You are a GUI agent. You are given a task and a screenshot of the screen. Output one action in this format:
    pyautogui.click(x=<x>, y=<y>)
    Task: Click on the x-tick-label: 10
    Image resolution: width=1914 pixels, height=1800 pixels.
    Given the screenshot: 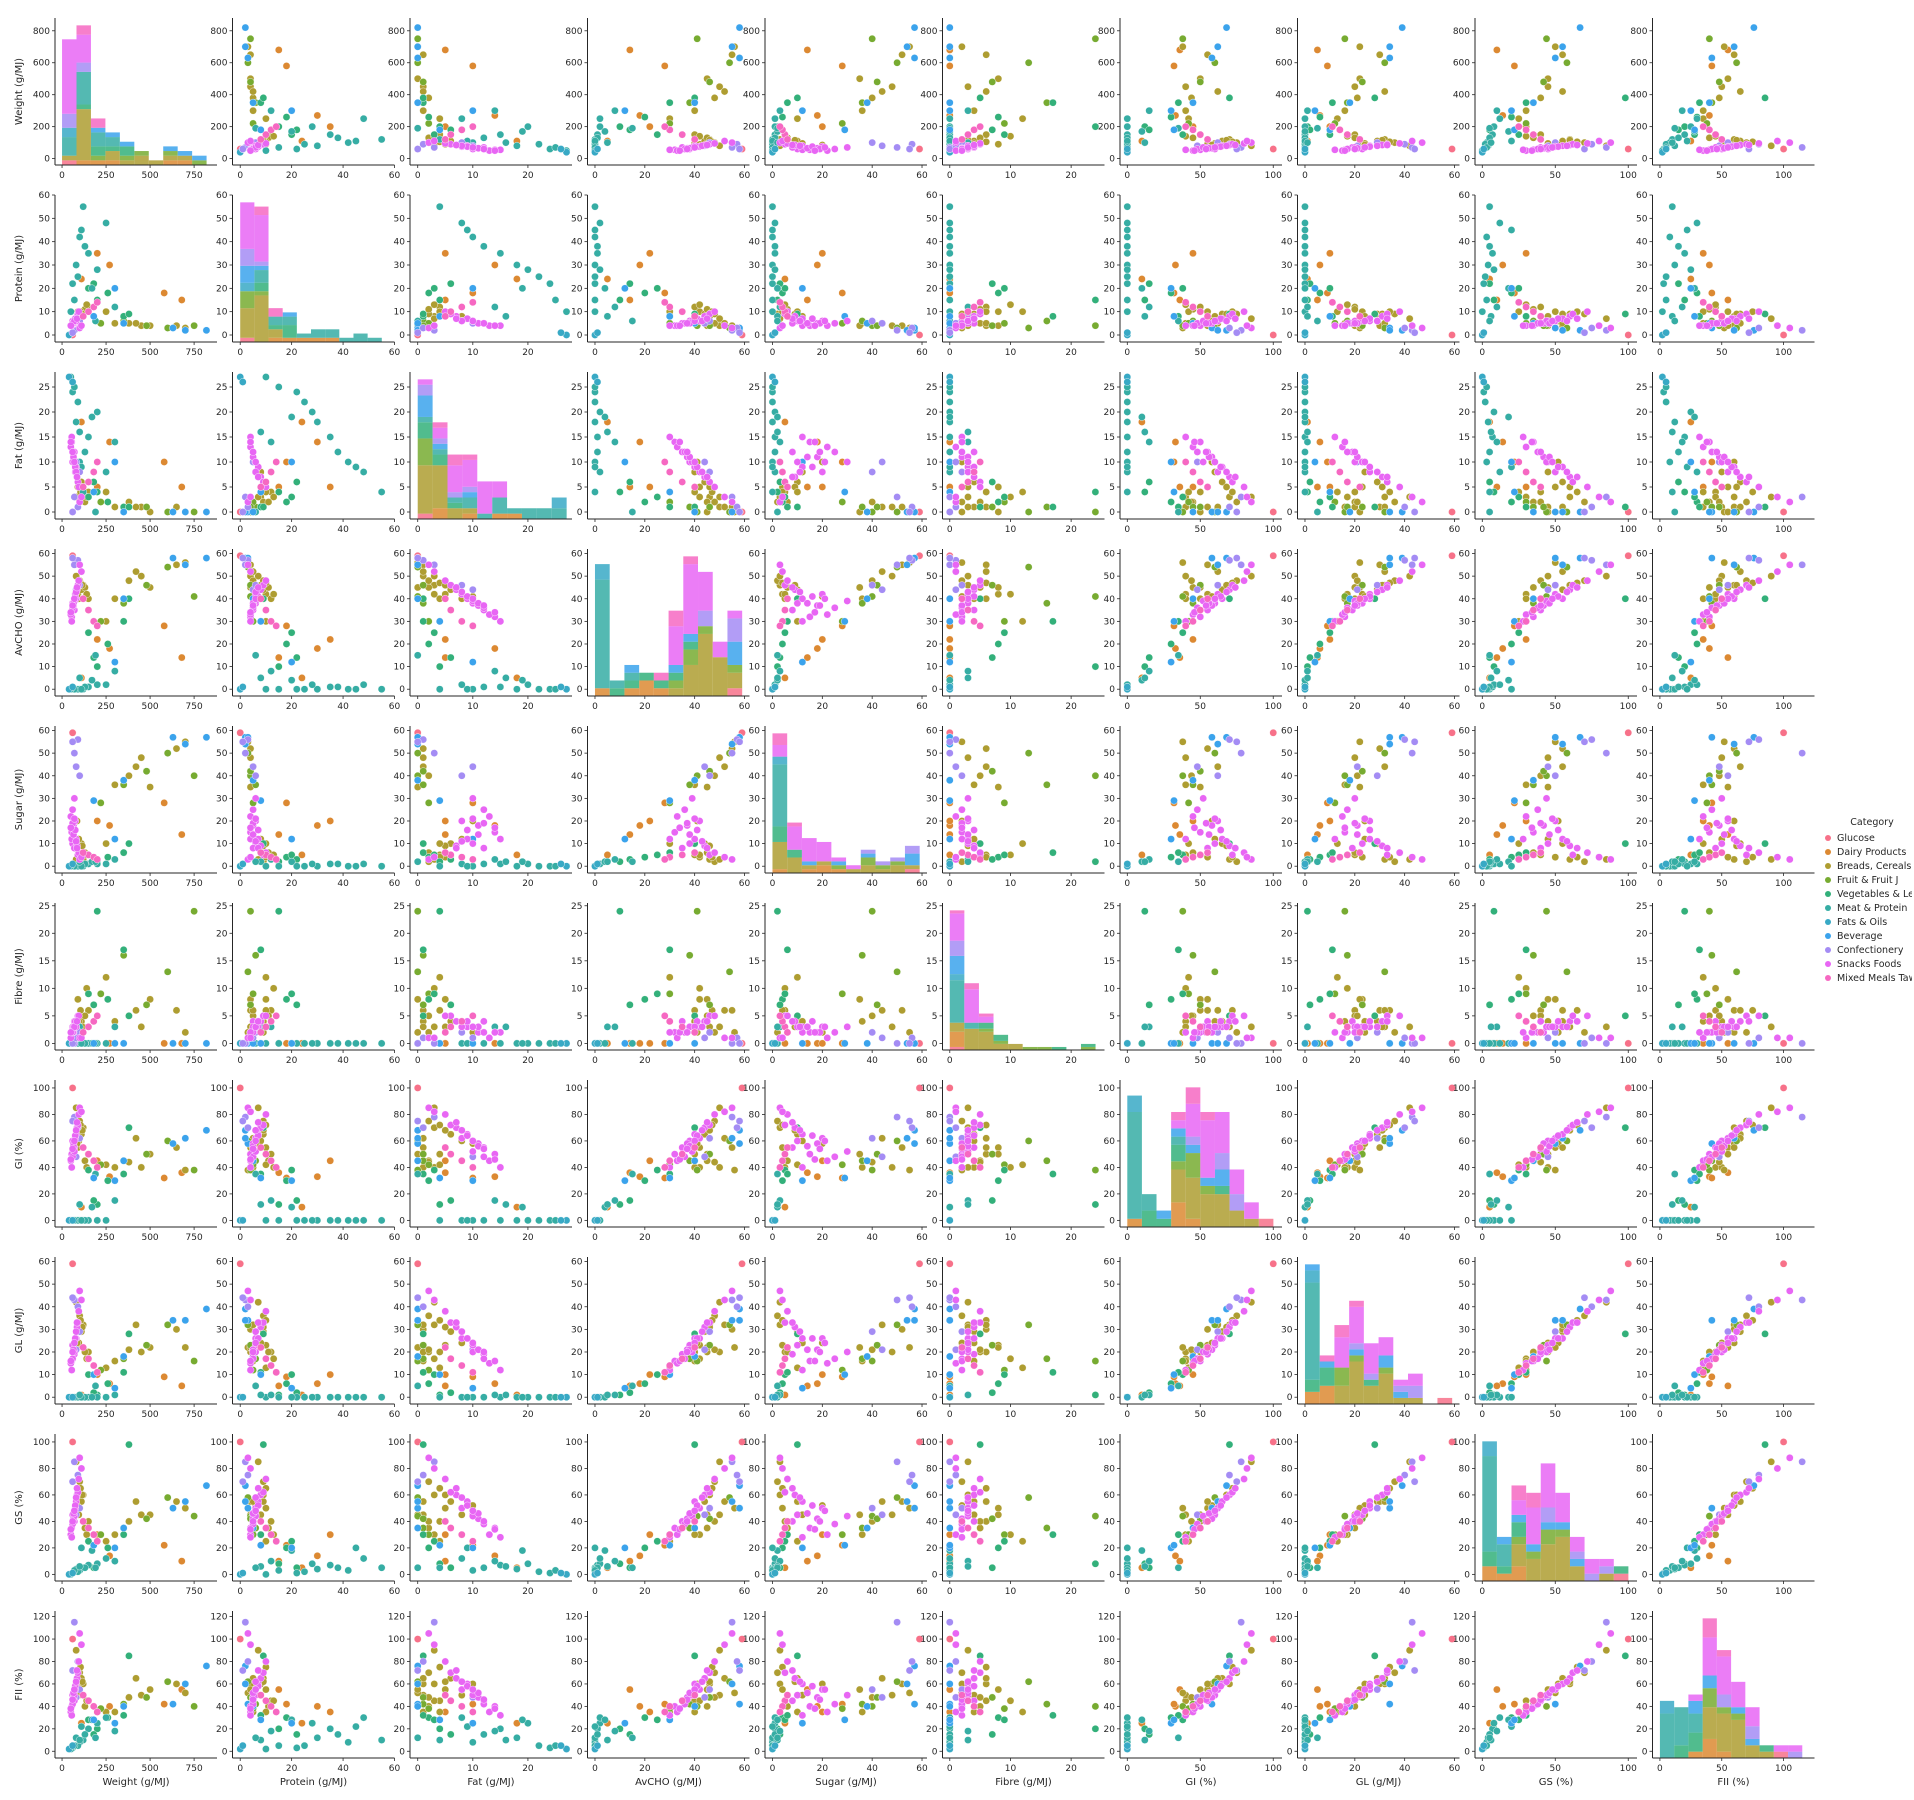 What is the action you would take?
    pyautogui.click(x=473, y=884)
    